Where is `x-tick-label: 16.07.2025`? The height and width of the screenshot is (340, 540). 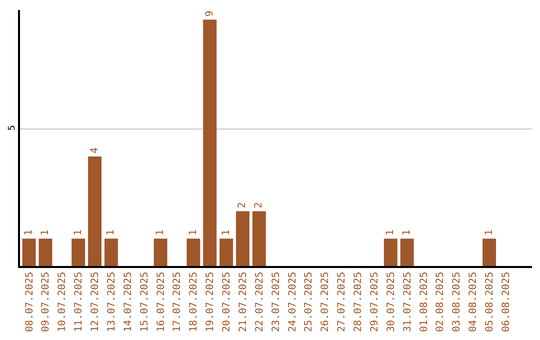 x-tick-label: 16.07.2025 is located at coordinates (161, 302).